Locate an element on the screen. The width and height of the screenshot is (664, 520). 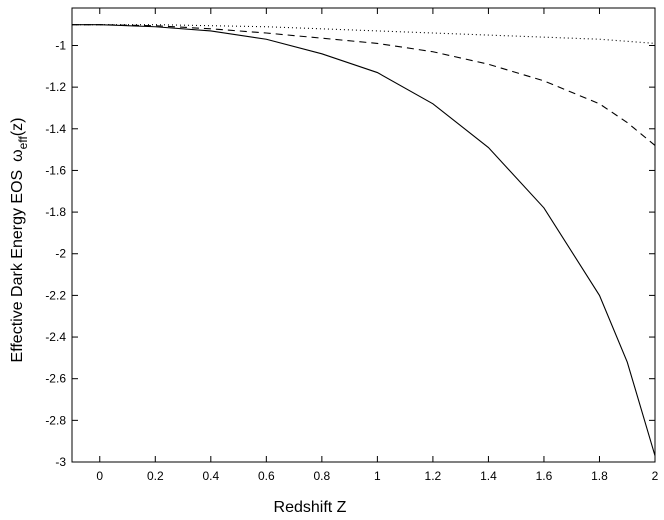
y-axis-label: Effective Dark Energy EOS ωeff(z) is located at coordinates (19, 240).